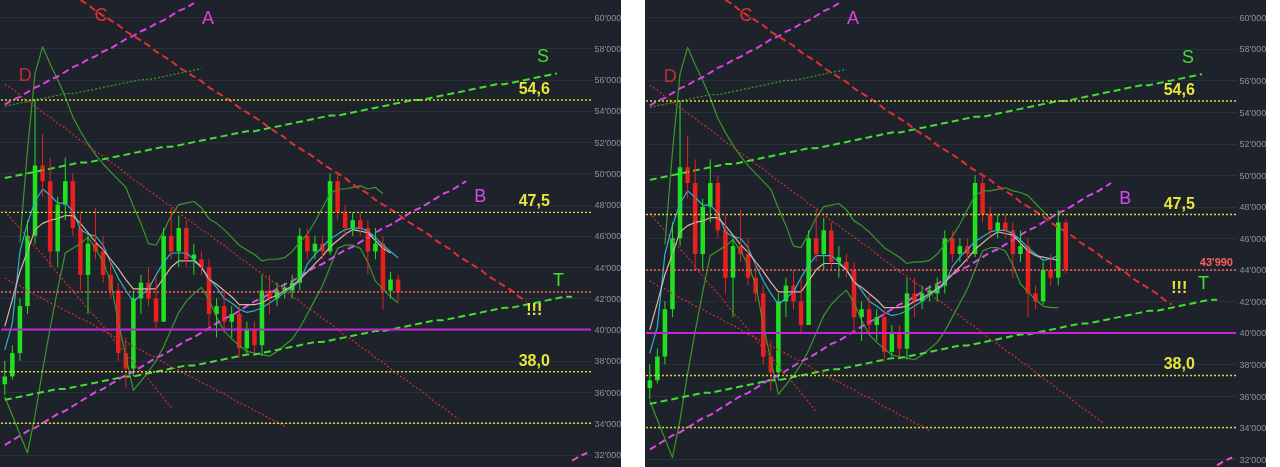  What do you see at coordinates (824, 244) in the screenshot?
I see `candlestick` at bounding box center [824, 244].